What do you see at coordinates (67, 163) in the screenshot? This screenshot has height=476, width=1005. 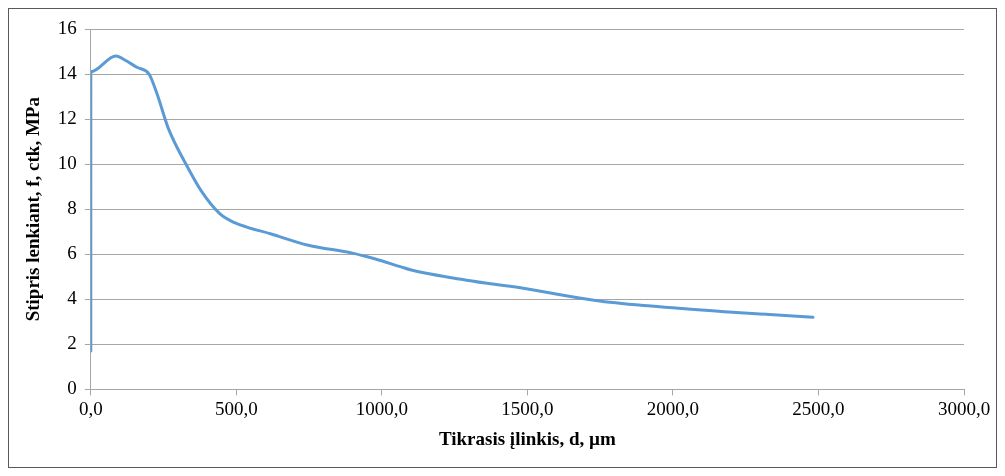 I see `y-tick-label: 10` at bounding box center [67, 163].